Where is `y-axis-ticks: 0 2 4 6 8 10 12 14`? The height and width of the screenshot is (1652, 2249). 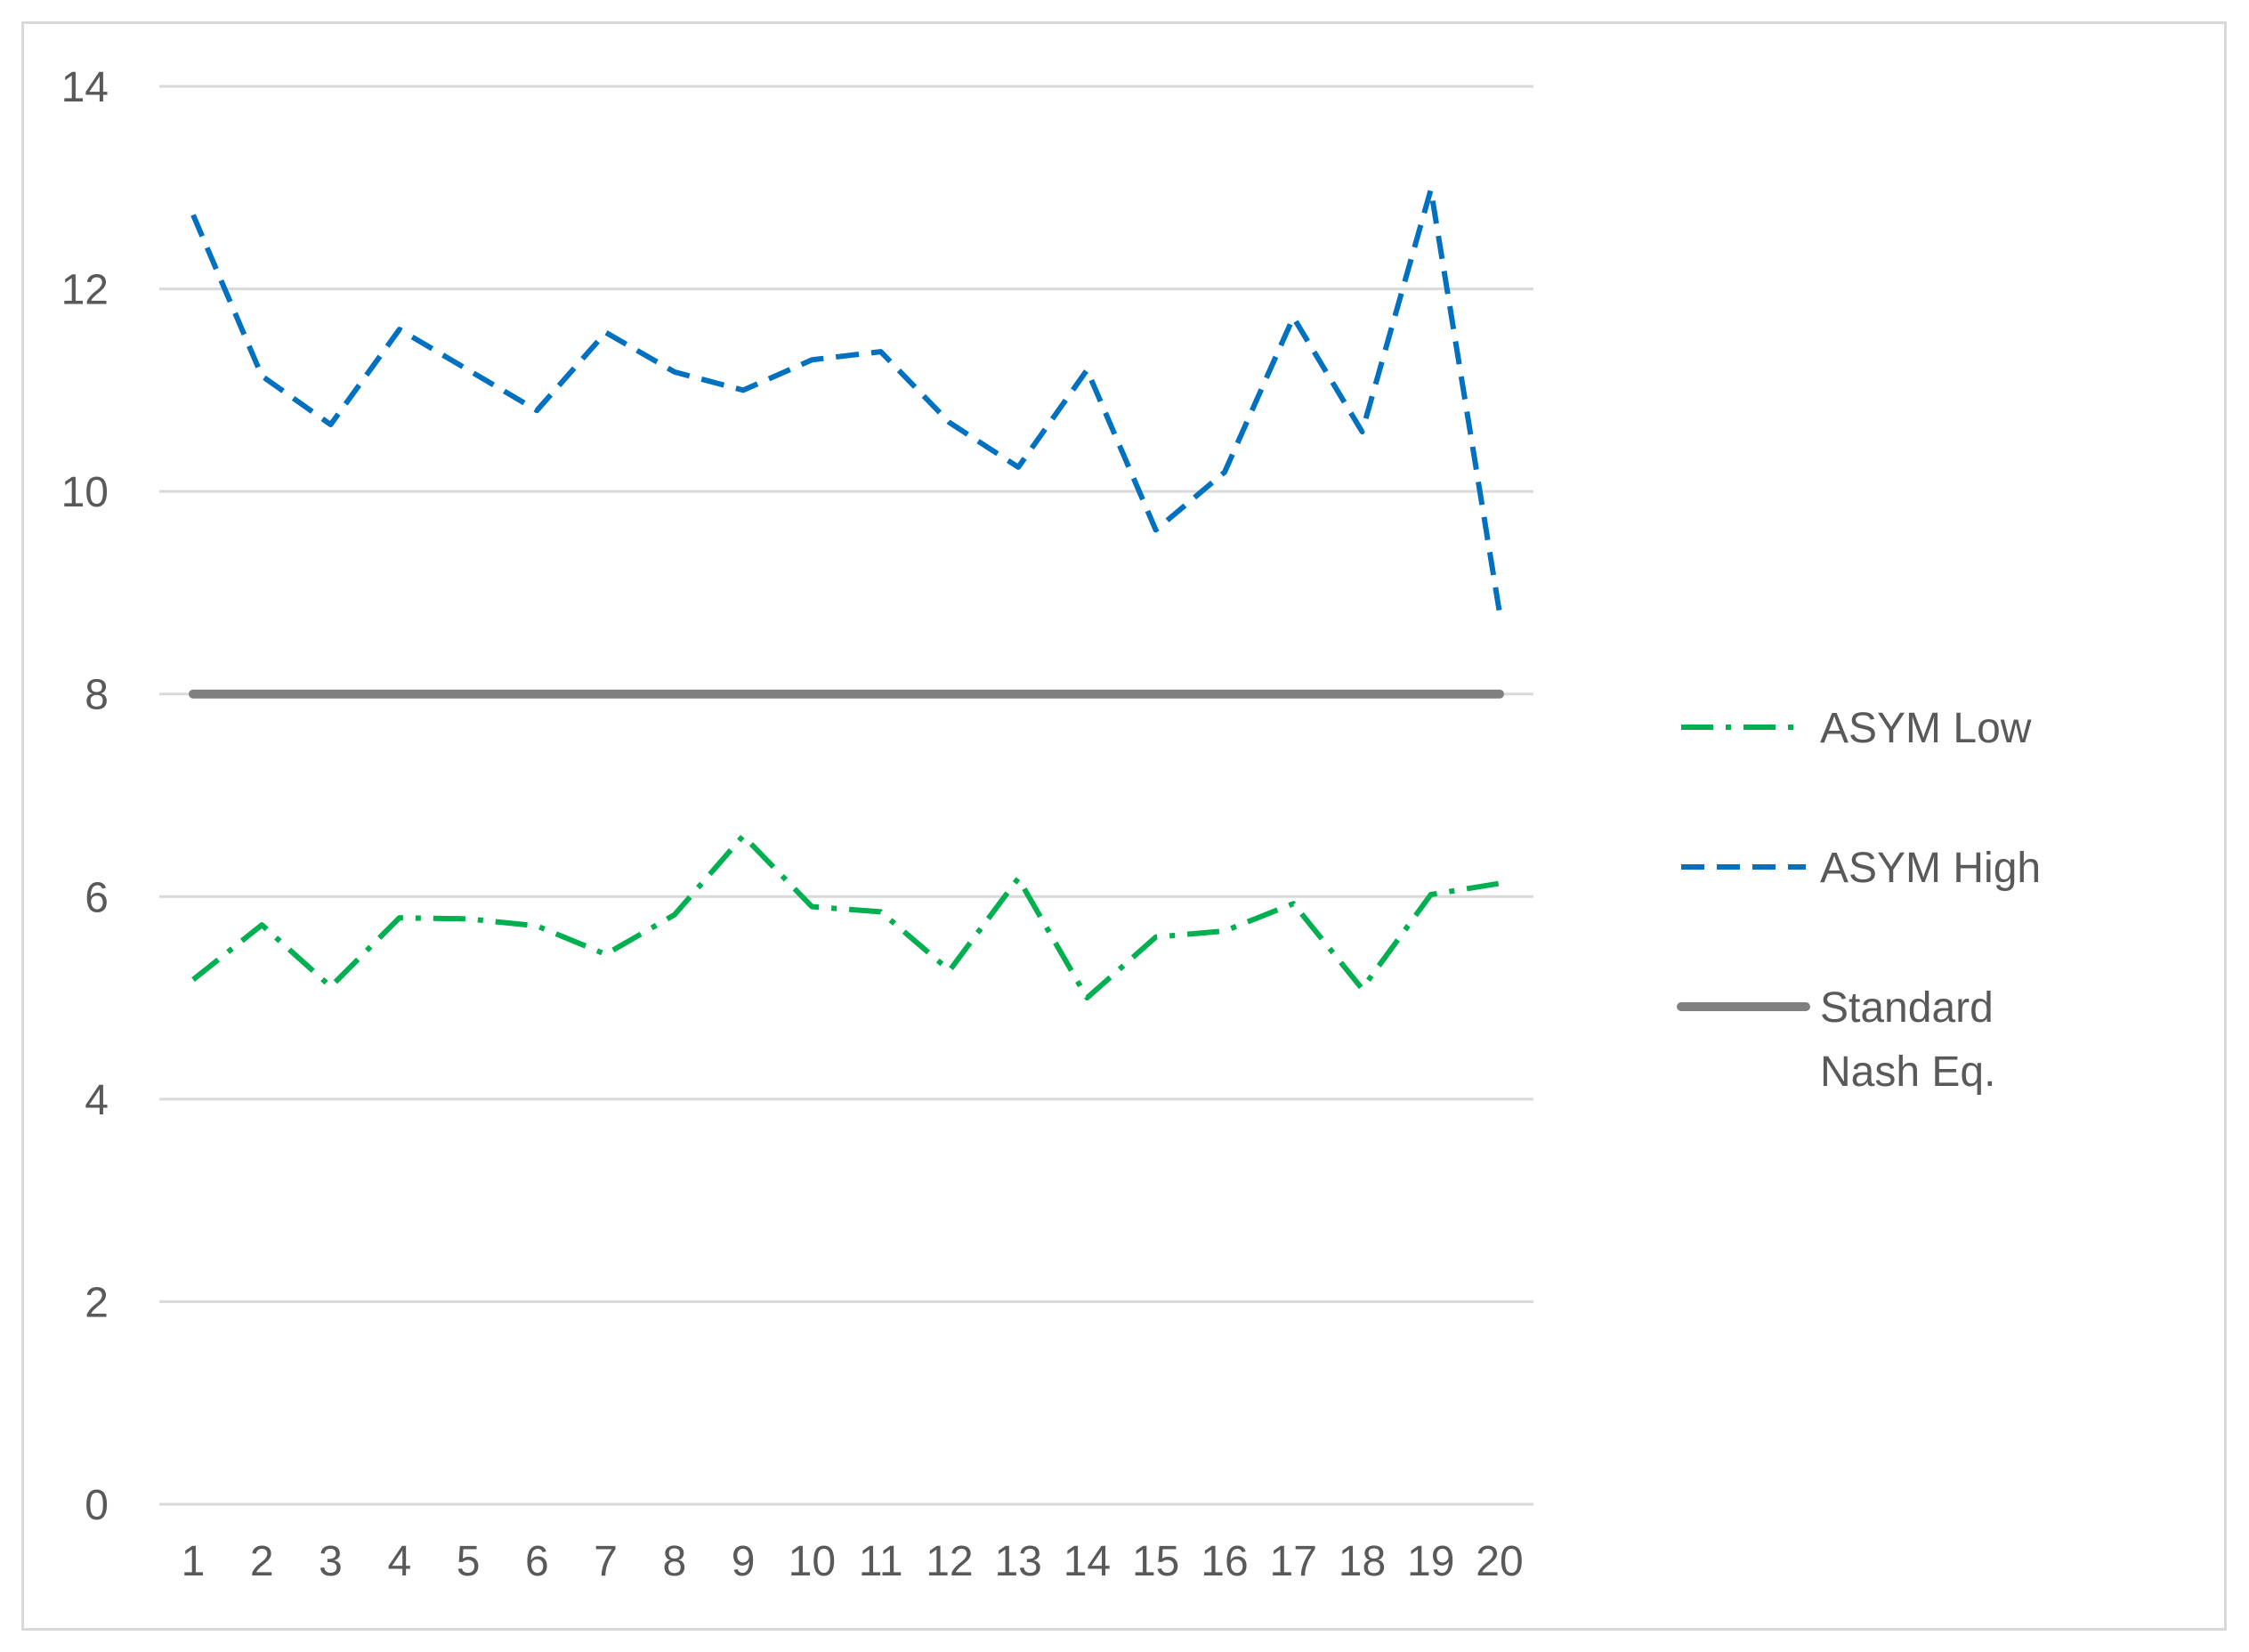
y-axis-ticks: 0 2 4 6 8 10 12 14 is located at coordinates (85, 796).